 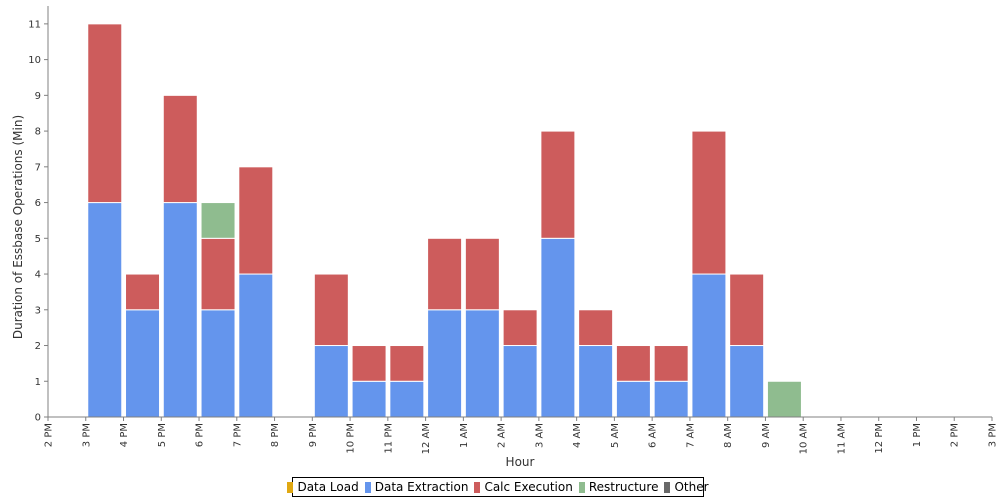 I want to click on y-tick-label: 4, so click(x=38, y=275).